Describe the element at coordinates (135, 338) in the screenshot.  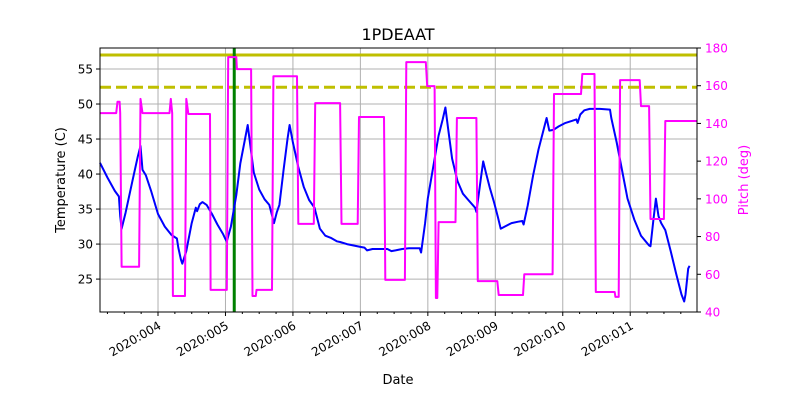
I see `x-tick-label: 2020:004` at that location.